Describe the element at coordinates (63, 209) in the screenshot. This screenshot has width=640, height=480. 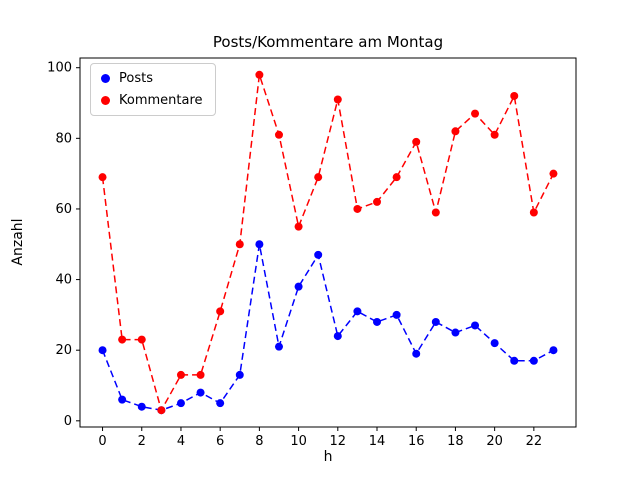
I see `y-tick-label: 60` at that location.